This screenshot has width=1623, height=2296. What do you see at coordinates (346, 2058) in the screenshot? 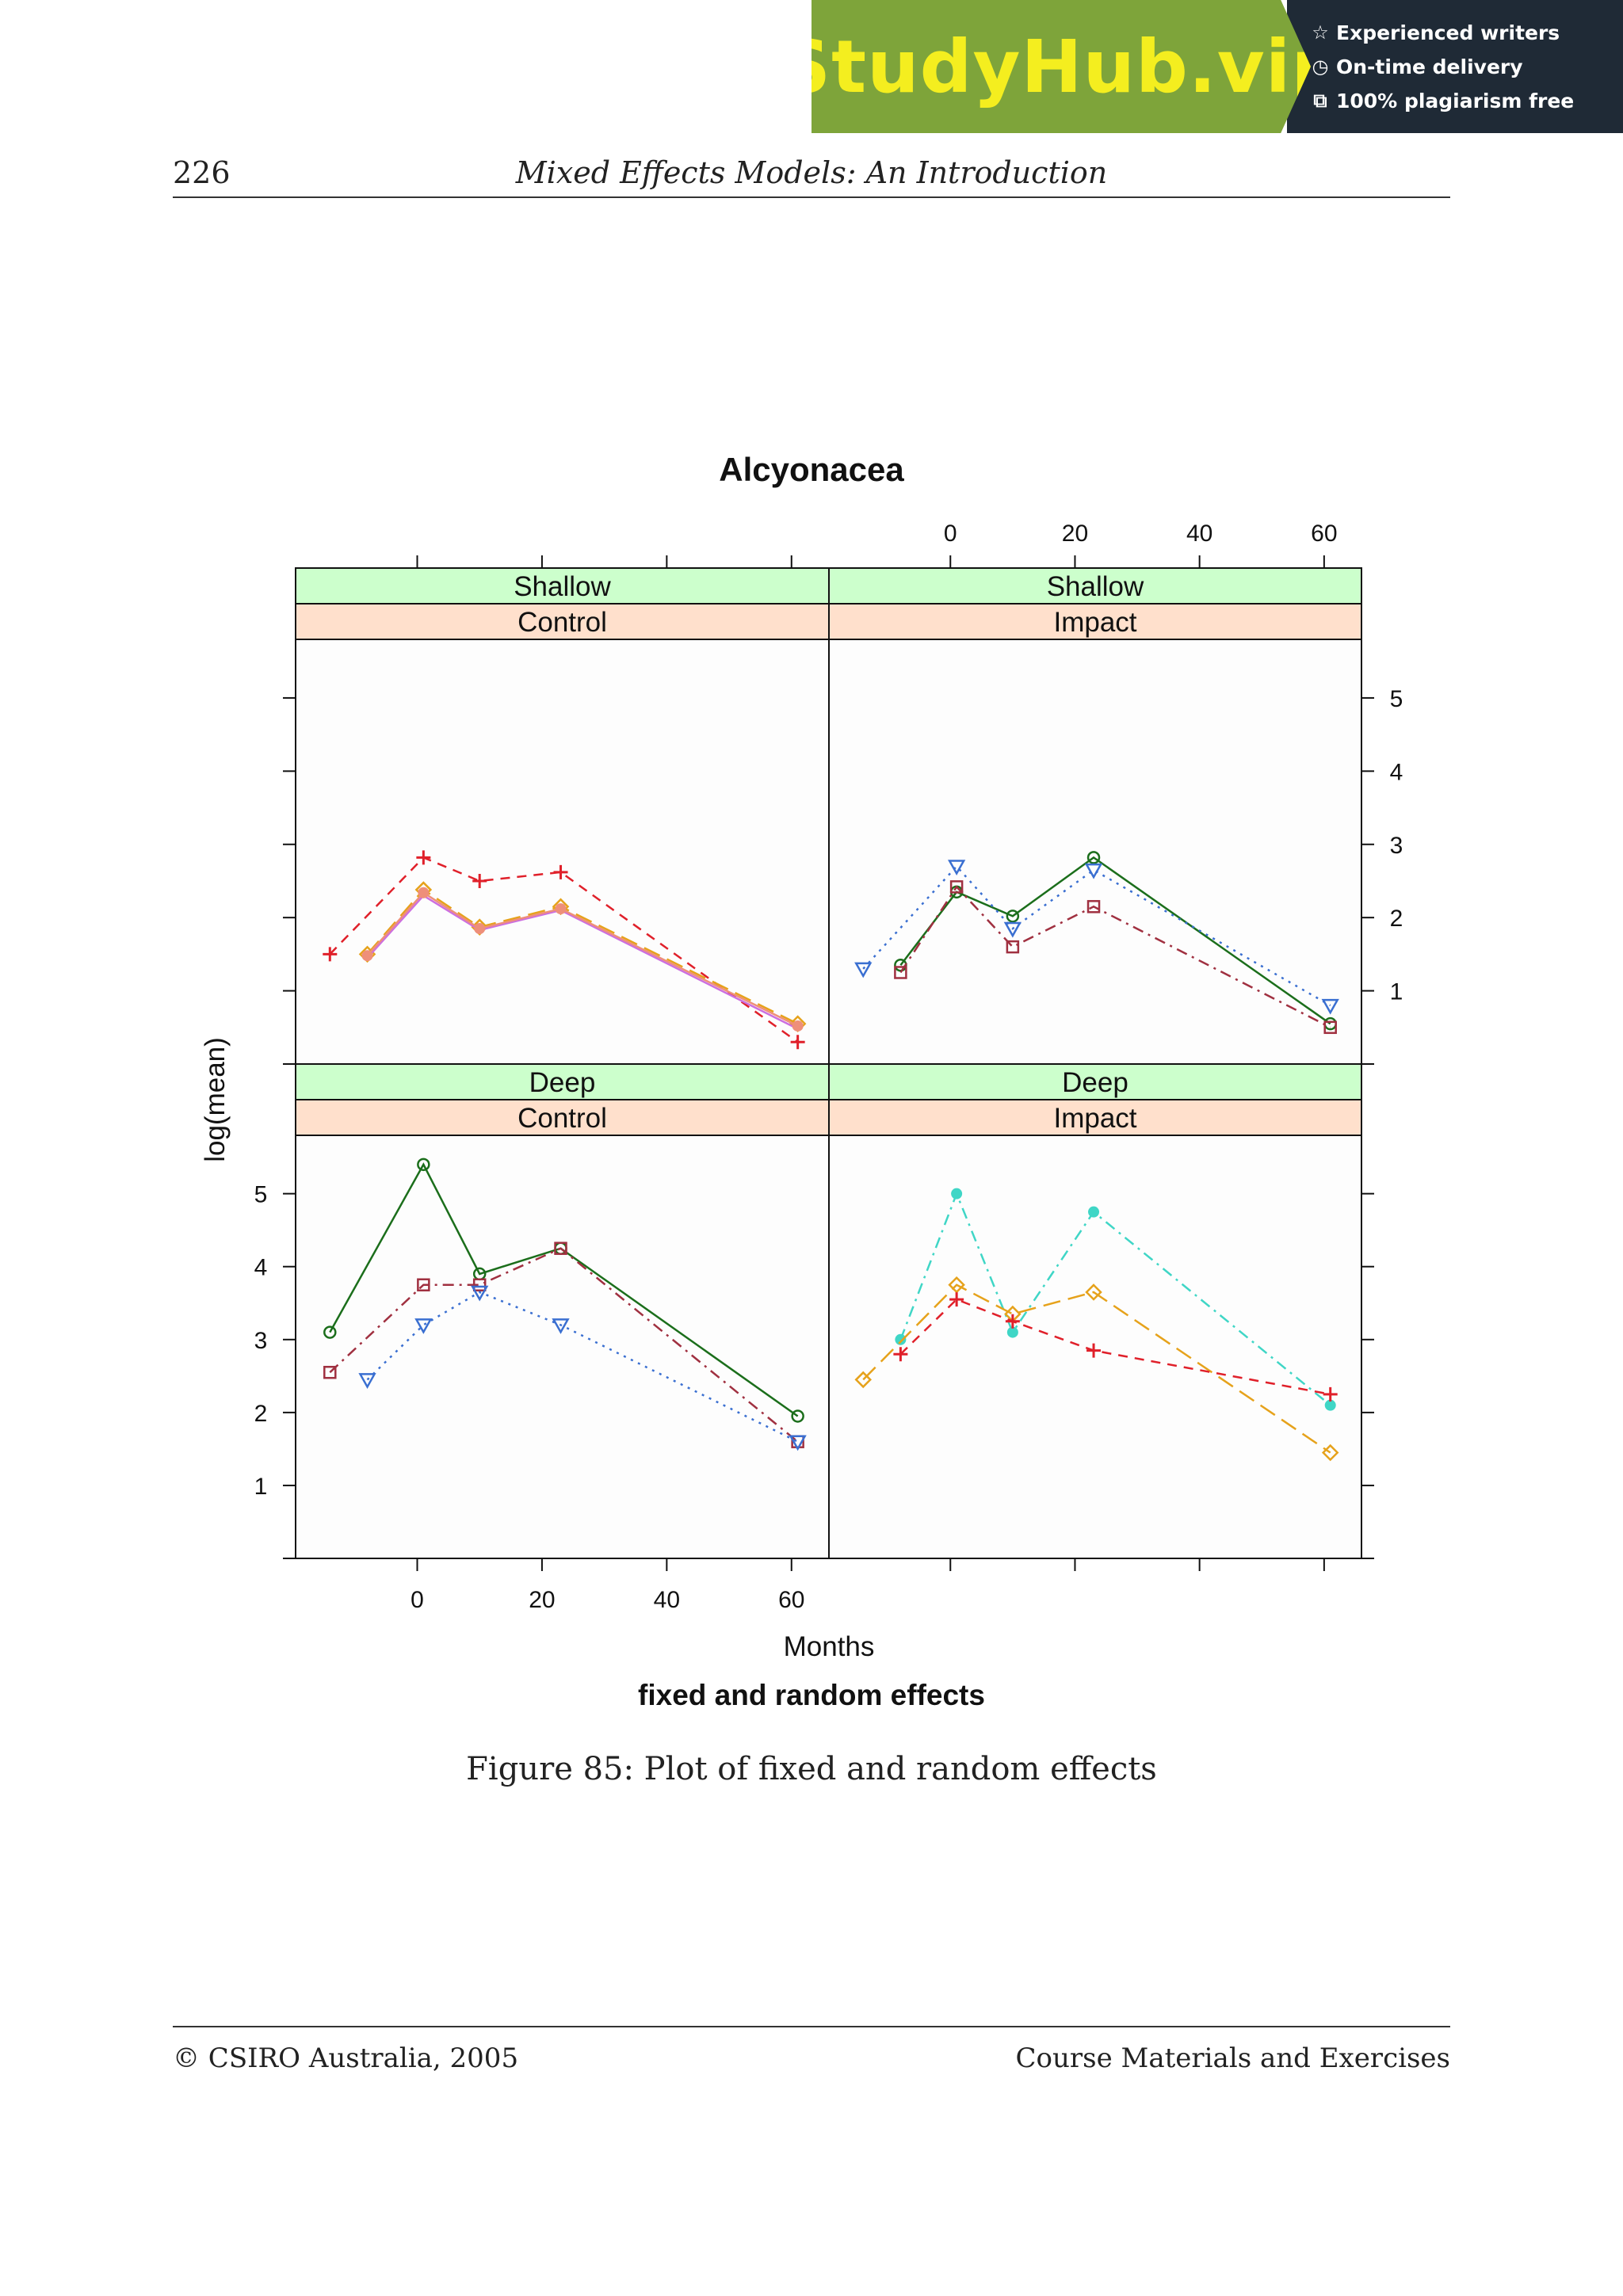
I see `copyright: © CSIRO Australia, 2005` at bounding box center [346, 2058].